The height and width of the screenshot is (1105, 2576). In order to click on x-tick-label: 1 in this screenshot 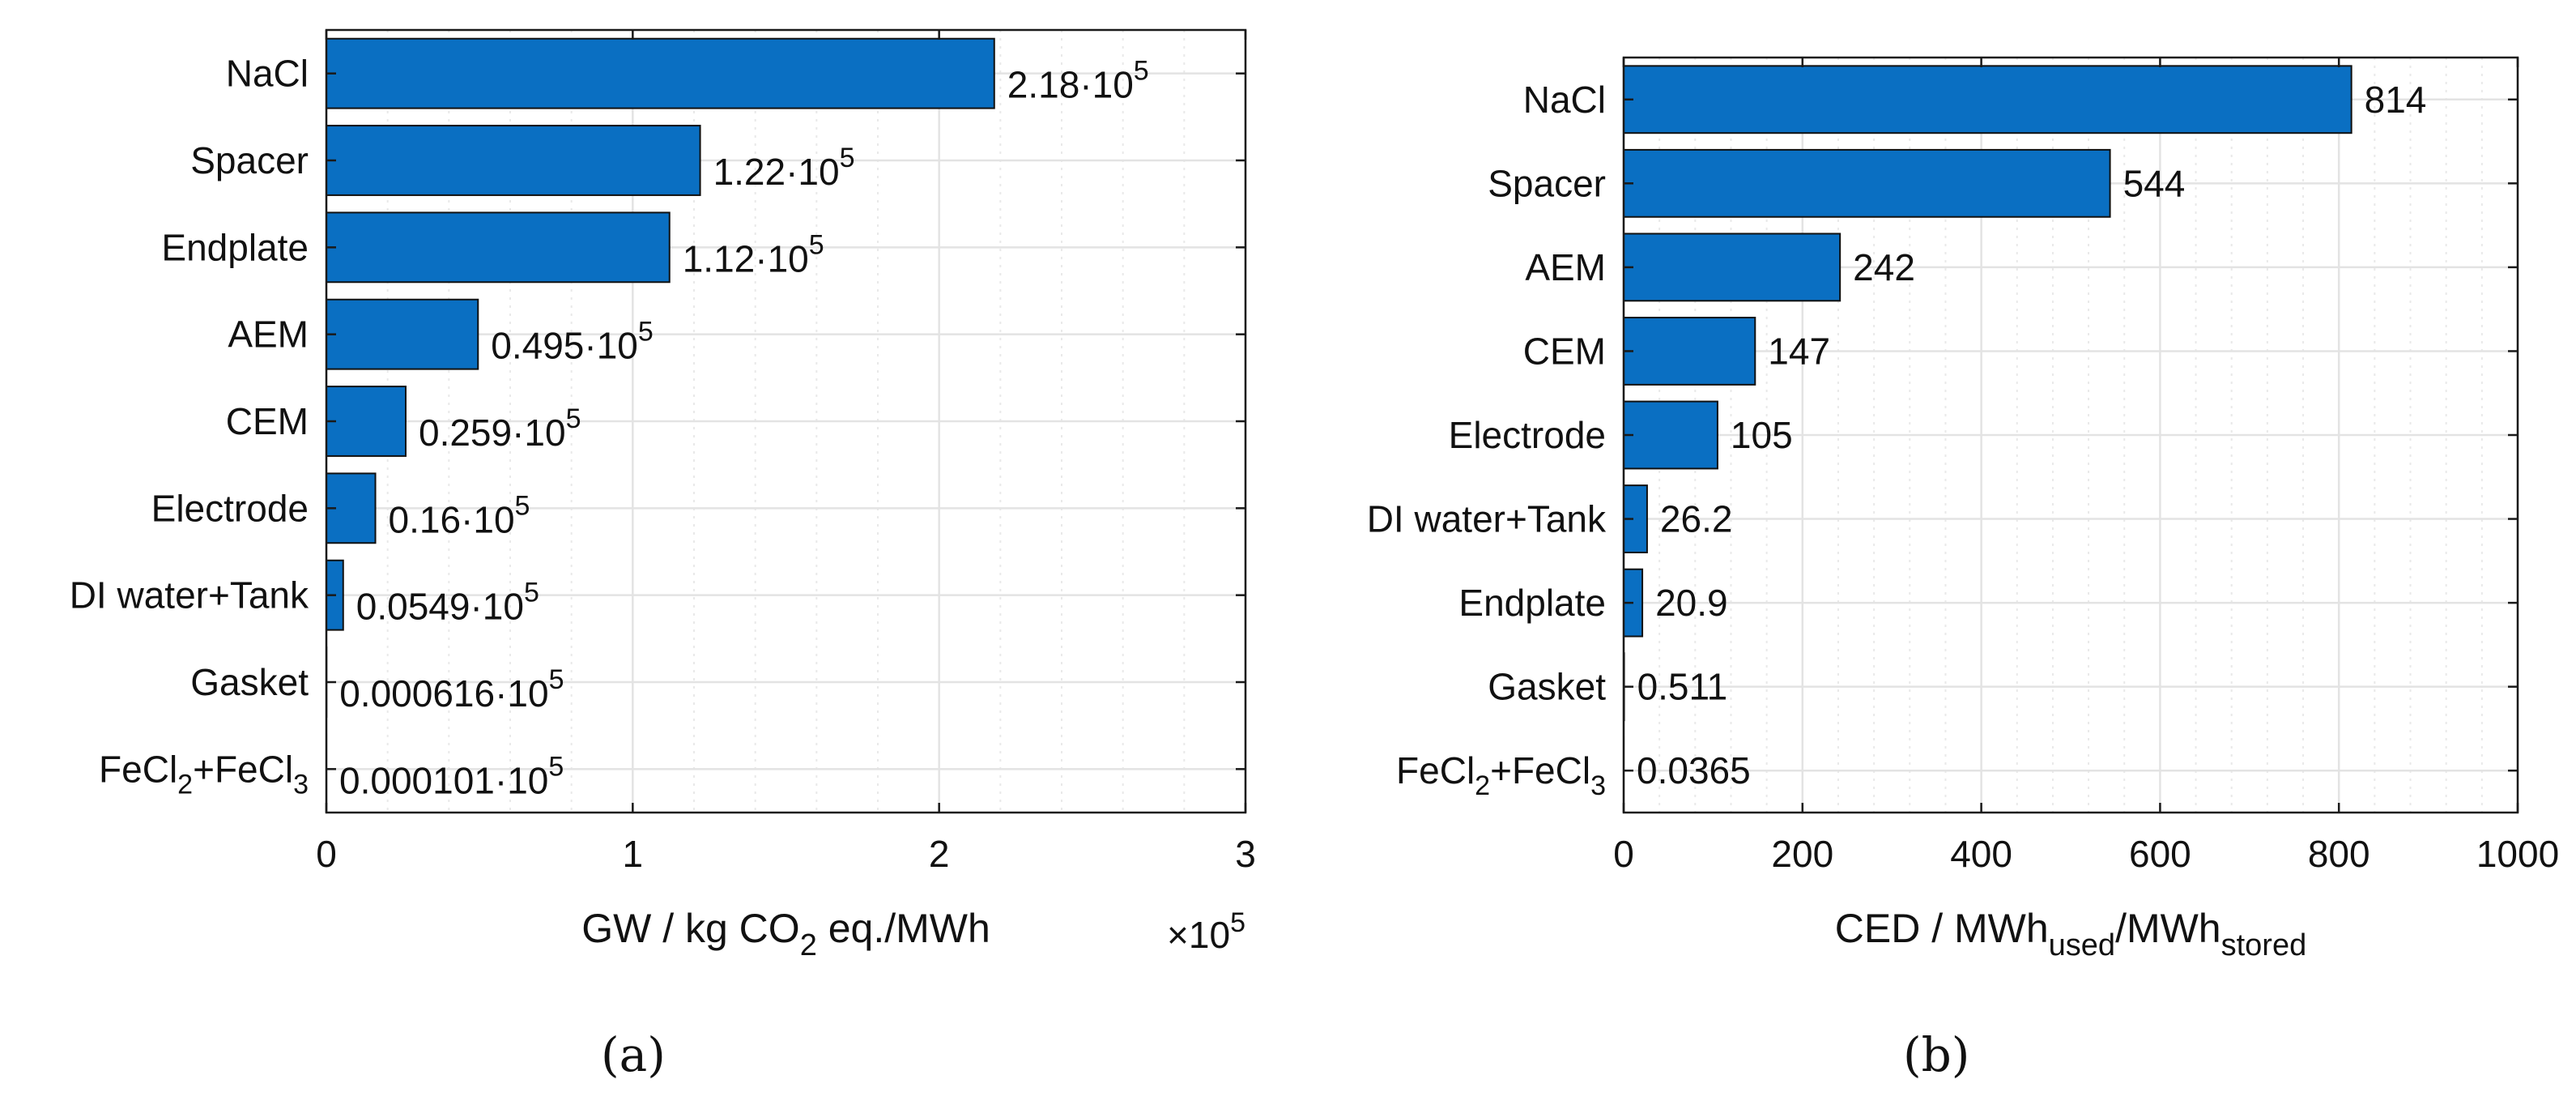, I will do `click(633, 854)`.